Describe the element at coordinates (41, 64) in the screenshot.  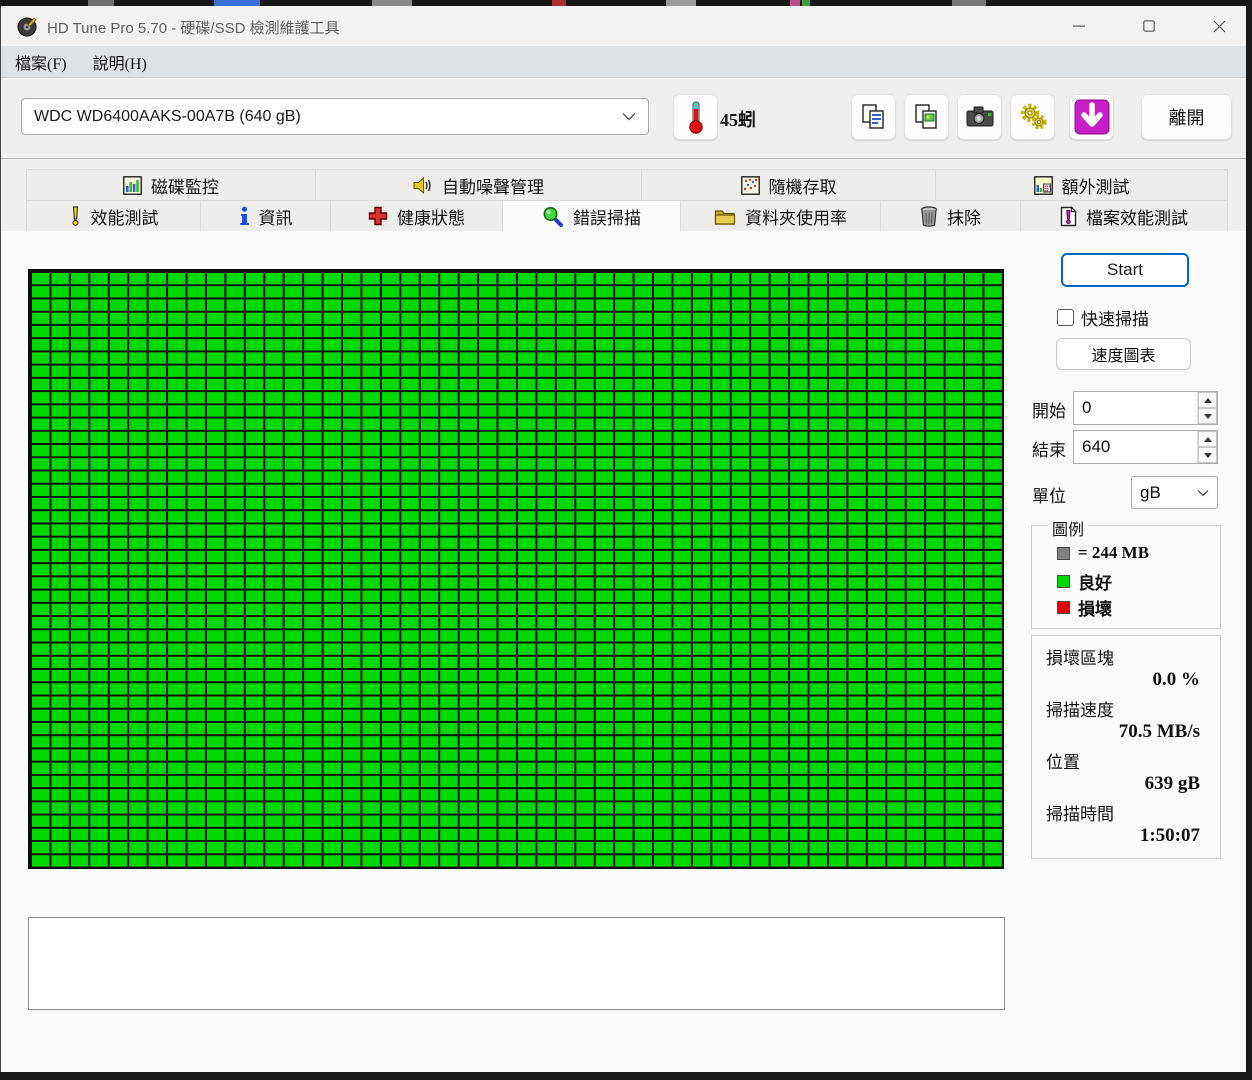
I see `menu-file: 檔案(F)` at that location.